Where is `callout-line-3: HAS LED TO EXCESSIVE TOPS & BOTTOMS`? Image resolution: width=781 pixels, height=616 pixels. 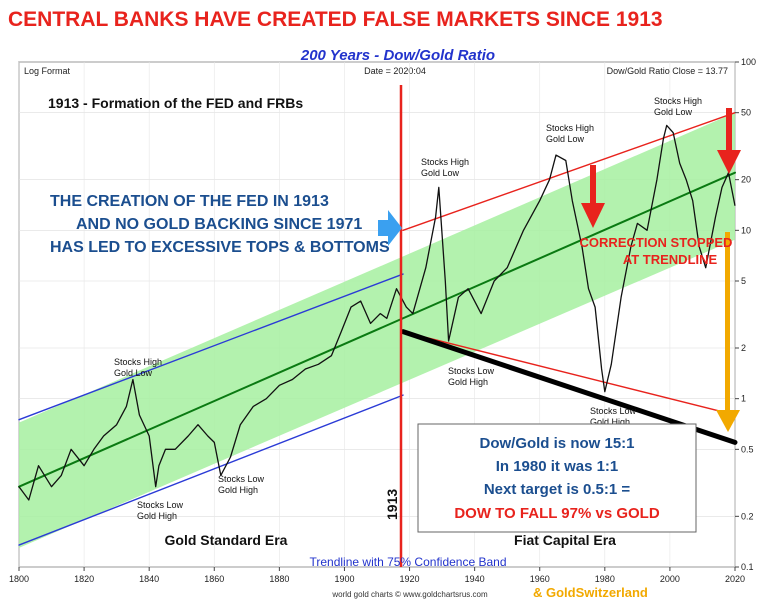
callout-line-3: HAS LED TO EXCESSIVE TOPS & BOTTOMS is located at coordinates (220, 247).